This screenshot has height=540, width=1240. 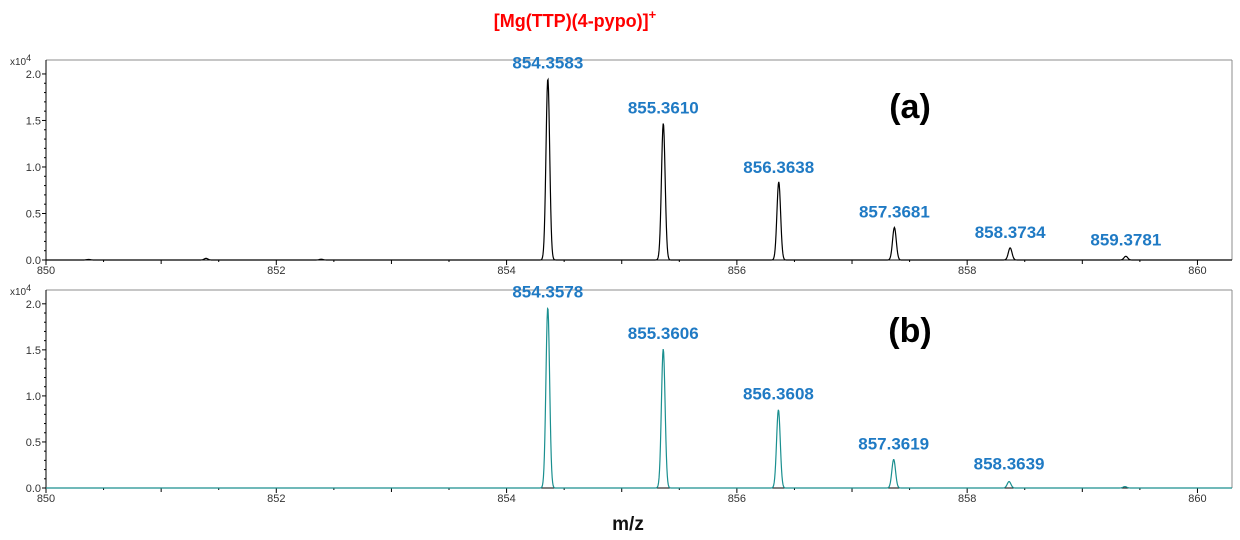 I want to click on figure-title-main: [Mg(TTP)(4-pypo)], so click(x=571, y=21).